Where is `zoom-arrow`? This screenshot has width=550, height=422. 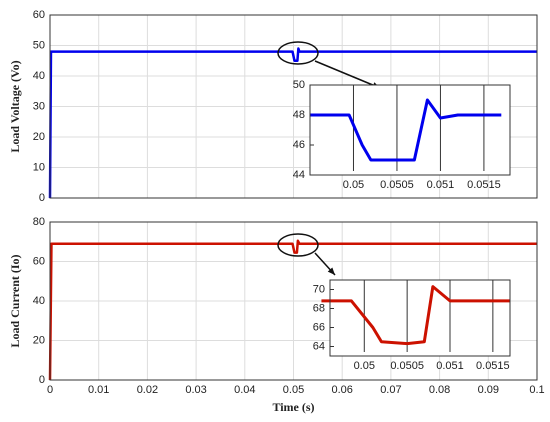
zoom-arrow is located at coordinates (347, 74).